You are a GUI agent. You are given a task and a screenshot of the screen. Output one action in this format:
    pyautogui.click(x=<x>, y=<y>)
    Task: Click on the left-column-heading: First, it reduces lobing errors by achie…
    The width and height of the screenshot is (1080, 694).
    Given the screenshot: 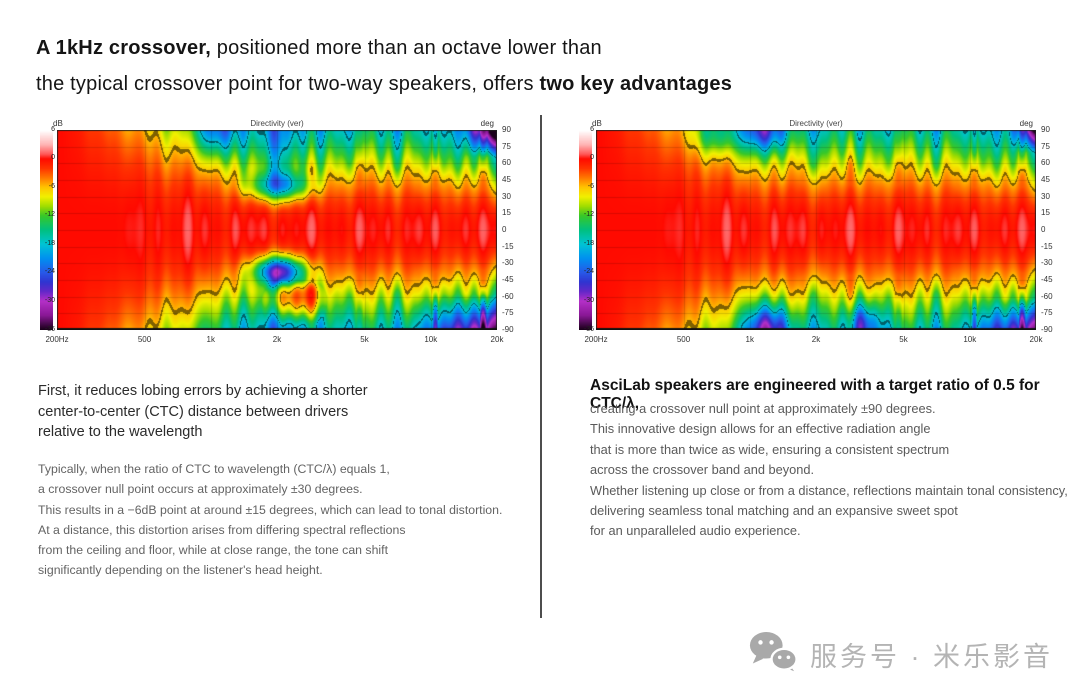 What is the action you would take?
    pyautogui.click(x=203, y=412)
    